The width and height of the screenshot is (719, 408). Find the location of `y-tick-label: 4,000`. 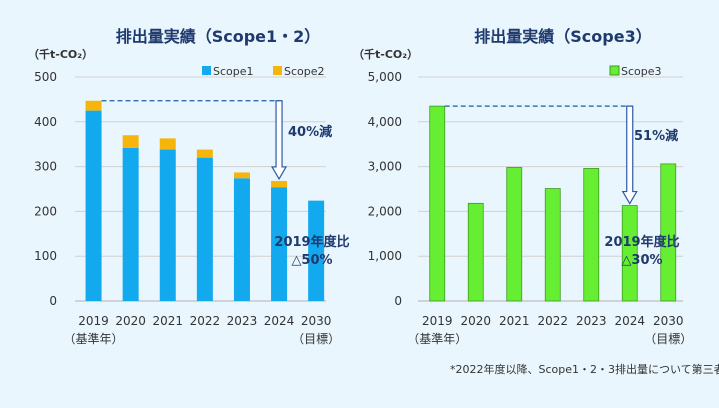

y-tick-label: 4,000 is located at coordinates (385, 122).